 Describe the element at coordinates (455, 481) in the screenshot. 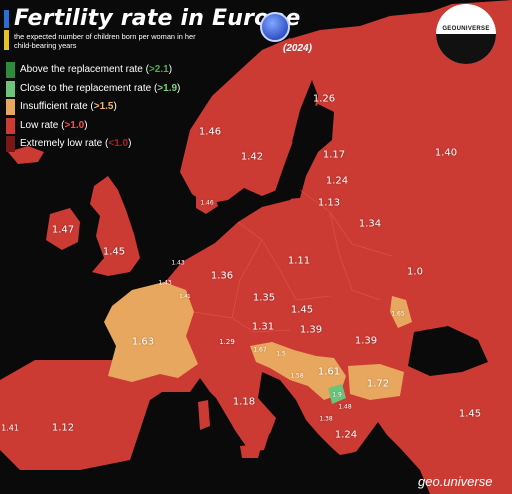

I see `watermark: geo.universe` at that location.